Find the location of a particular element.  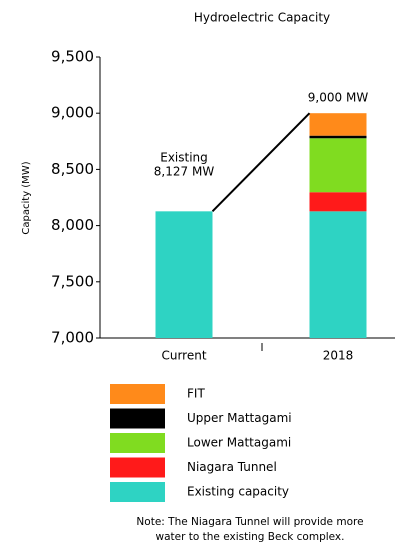

y-tick-label: 9,000 is located at coordinates (72, 113).